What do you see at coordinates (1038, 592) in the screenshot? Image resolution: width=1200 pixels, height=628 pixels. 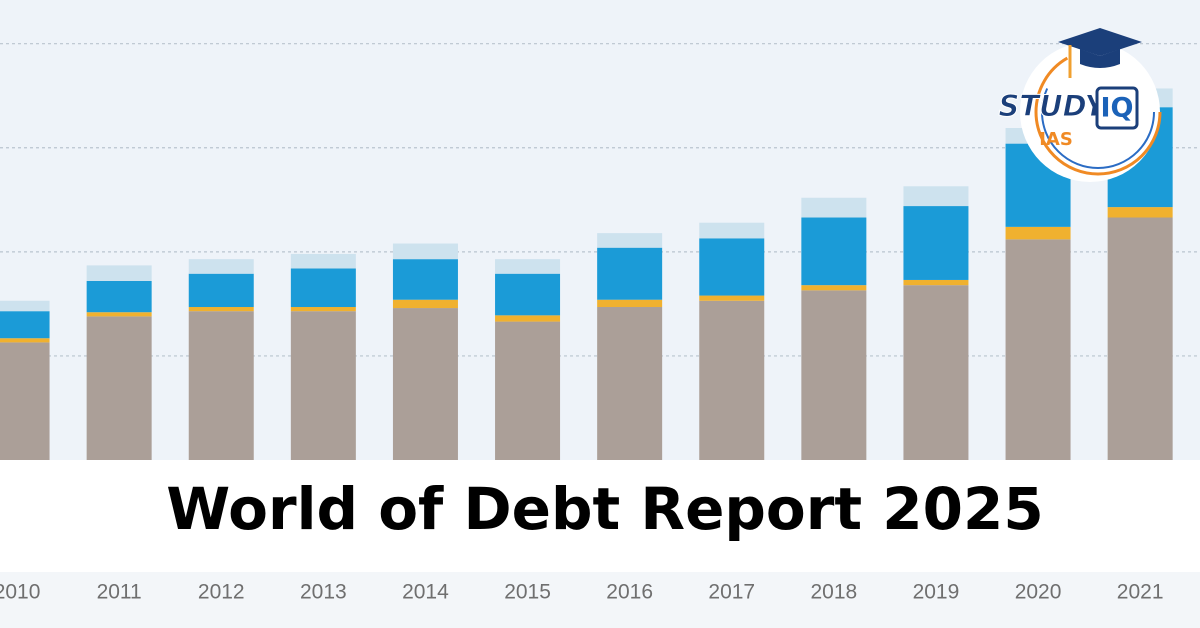 I see `x-tick-label: 2020` at bounding box center [1038, 592].